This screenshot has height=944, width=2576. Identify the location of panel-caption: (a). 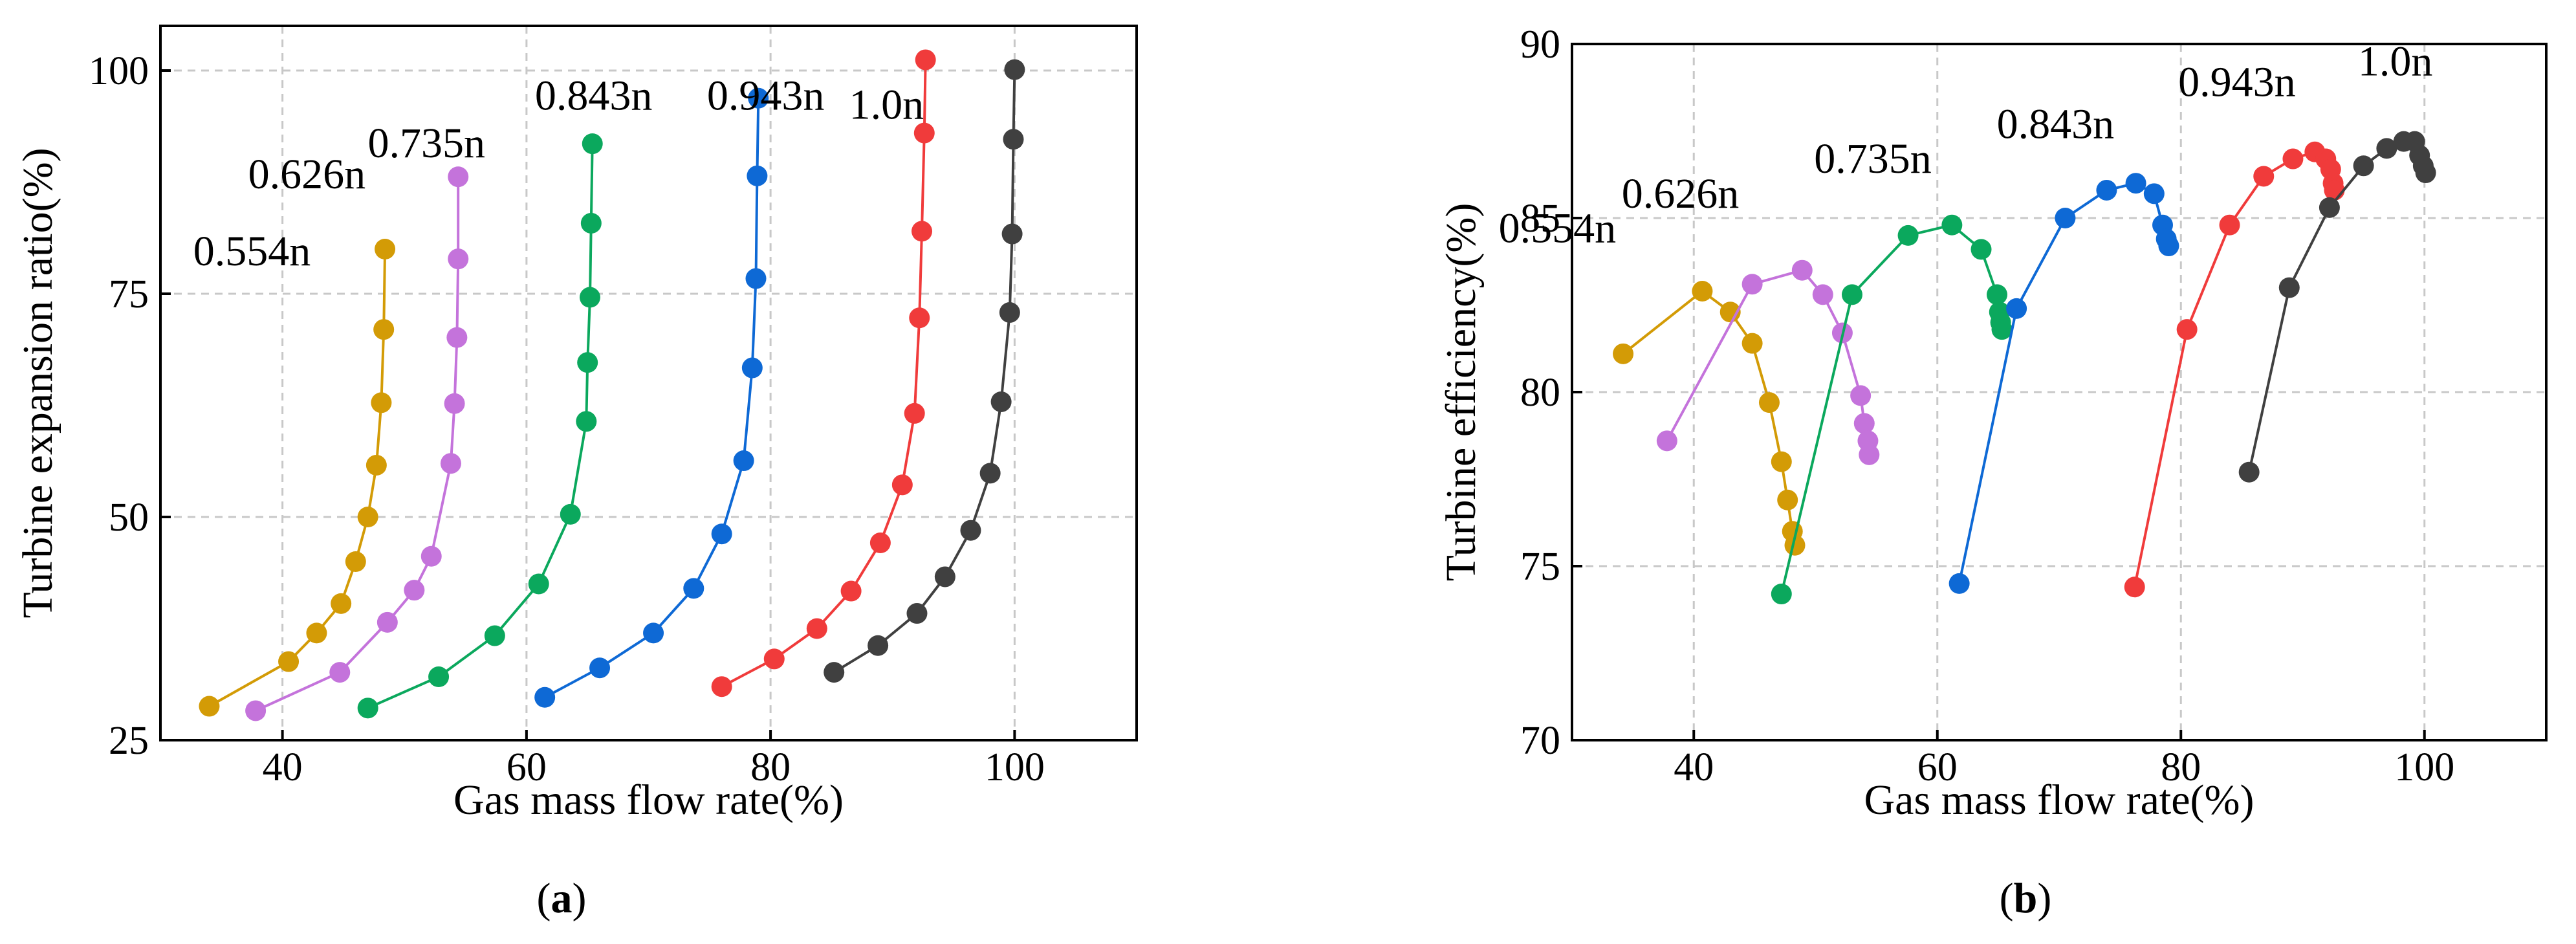
(562, 899).